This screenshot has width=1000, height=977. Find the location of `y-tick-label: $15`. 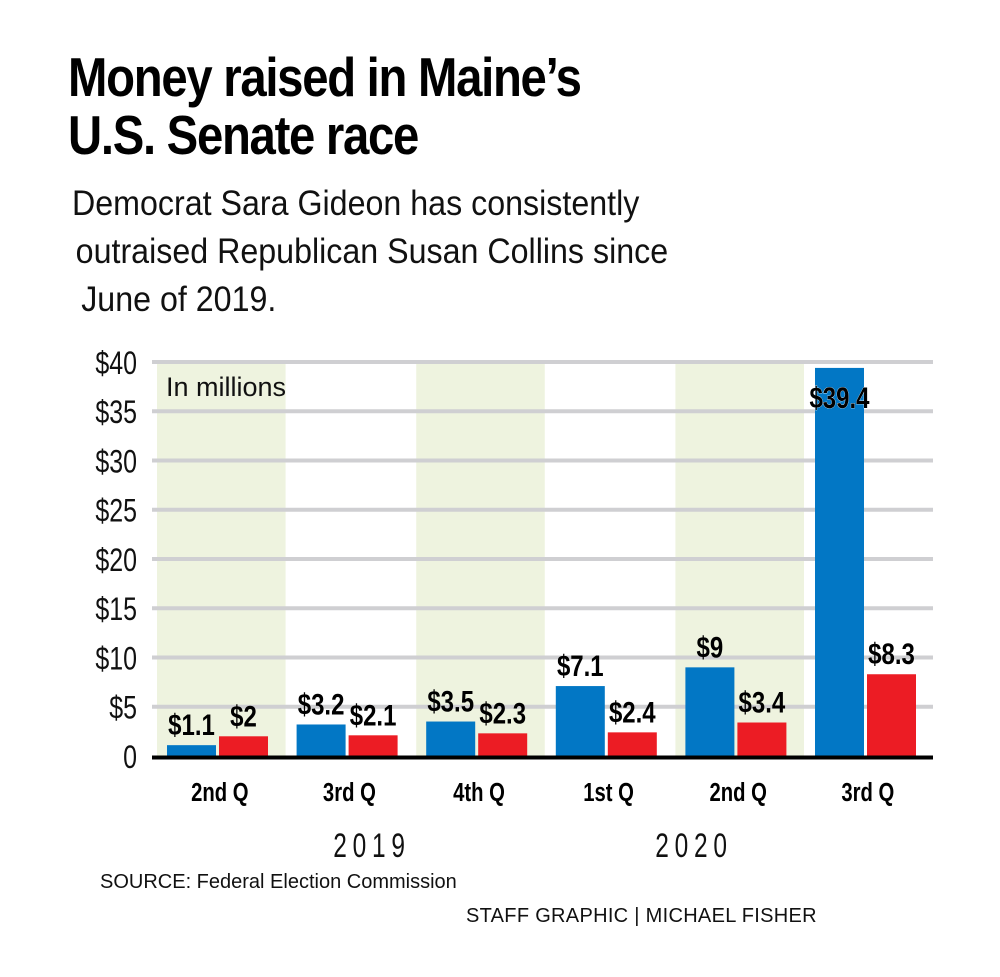

y-tick-label: $15 is located at coordinates (116, 610).